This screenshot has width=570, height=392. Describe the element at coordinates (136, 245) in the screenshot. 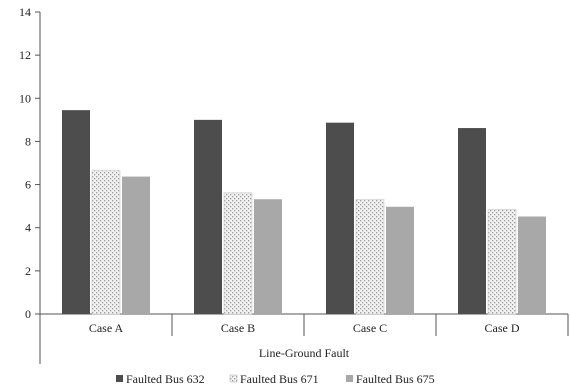

I see `bar-faulted-bus-675-case-a` at that location.